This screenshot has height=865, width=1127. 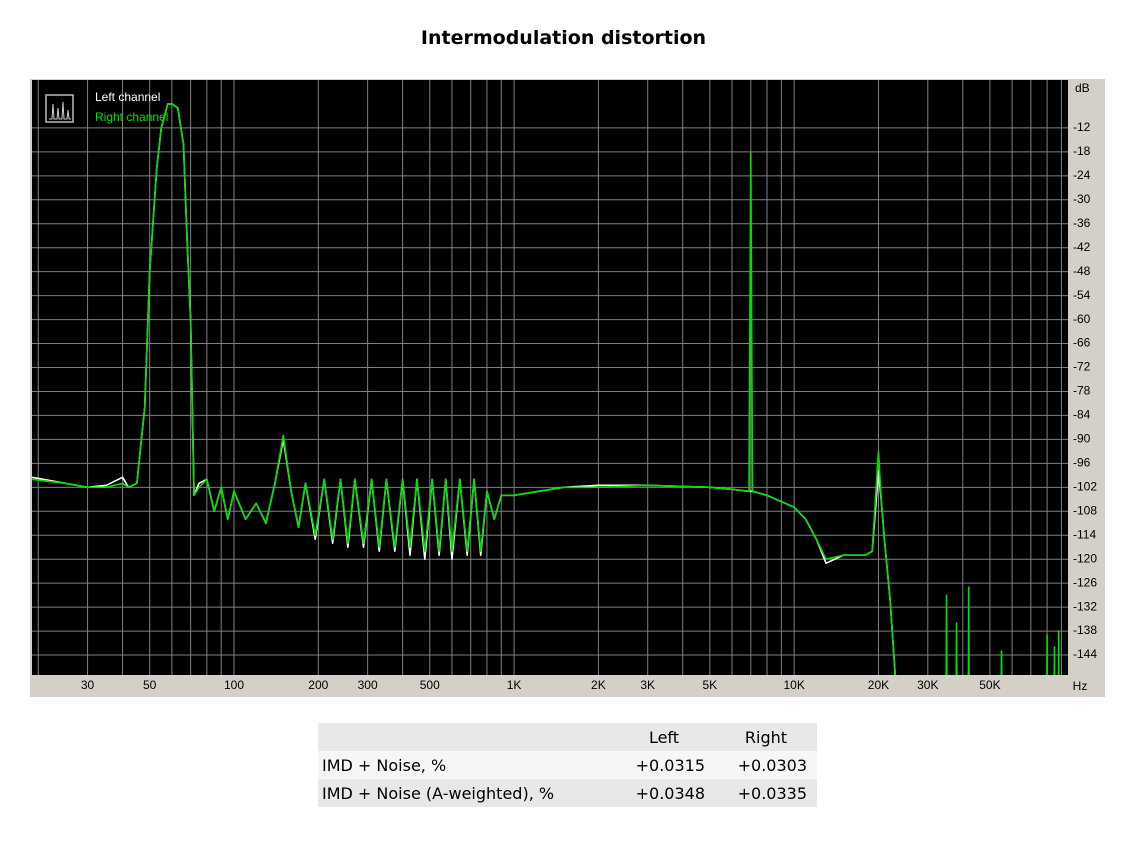 I want to click on y-tick-label: -102, so click(x=1085, y=486).